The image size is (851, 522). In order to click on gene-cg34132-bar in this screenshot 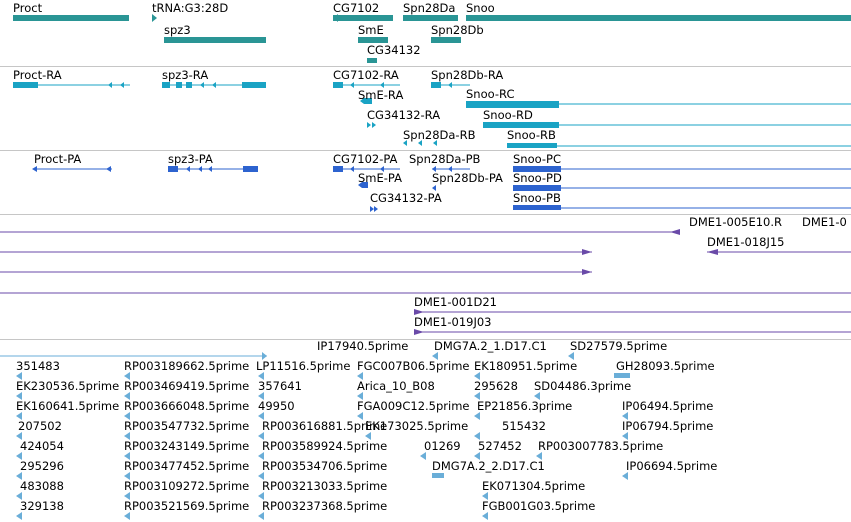, I will do `click(372, 60)`.